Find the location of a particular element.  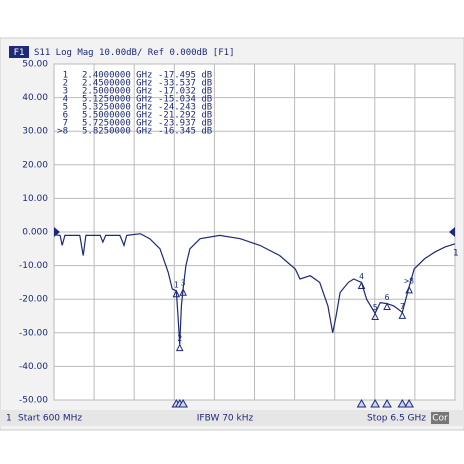

marker-table-value: -33.537 dB is located at coordinates (185, 84).